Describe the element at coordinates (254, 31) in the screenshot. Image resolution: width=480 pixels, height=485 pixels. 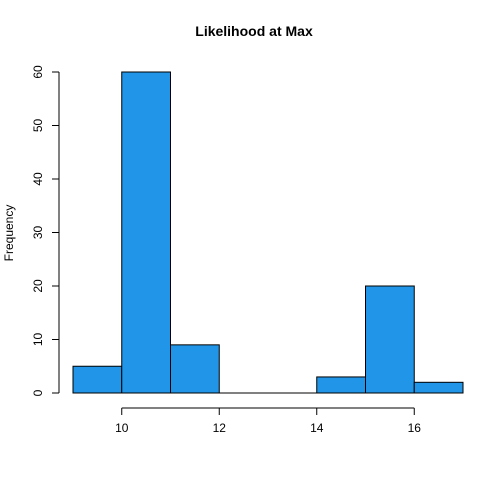
I see `chart-title: Likelihood at Max` at that location.